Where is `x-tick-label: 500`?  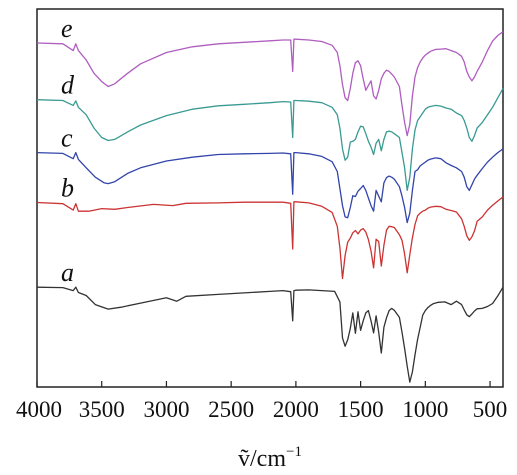
x-tick-label: 500 is located at coordinates (490, 409).